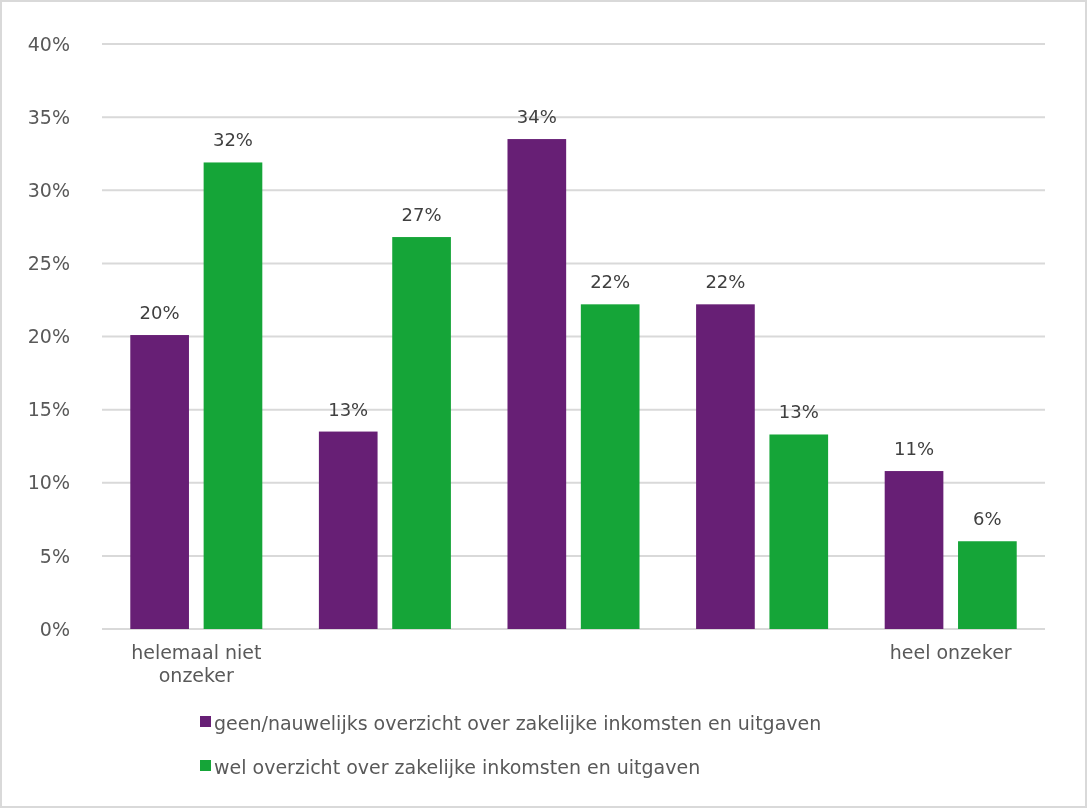  What do you see at coordinates (48, 116) in the screenshot?
I see `y-tick-label: 35%` at bounding box center [48, 116].